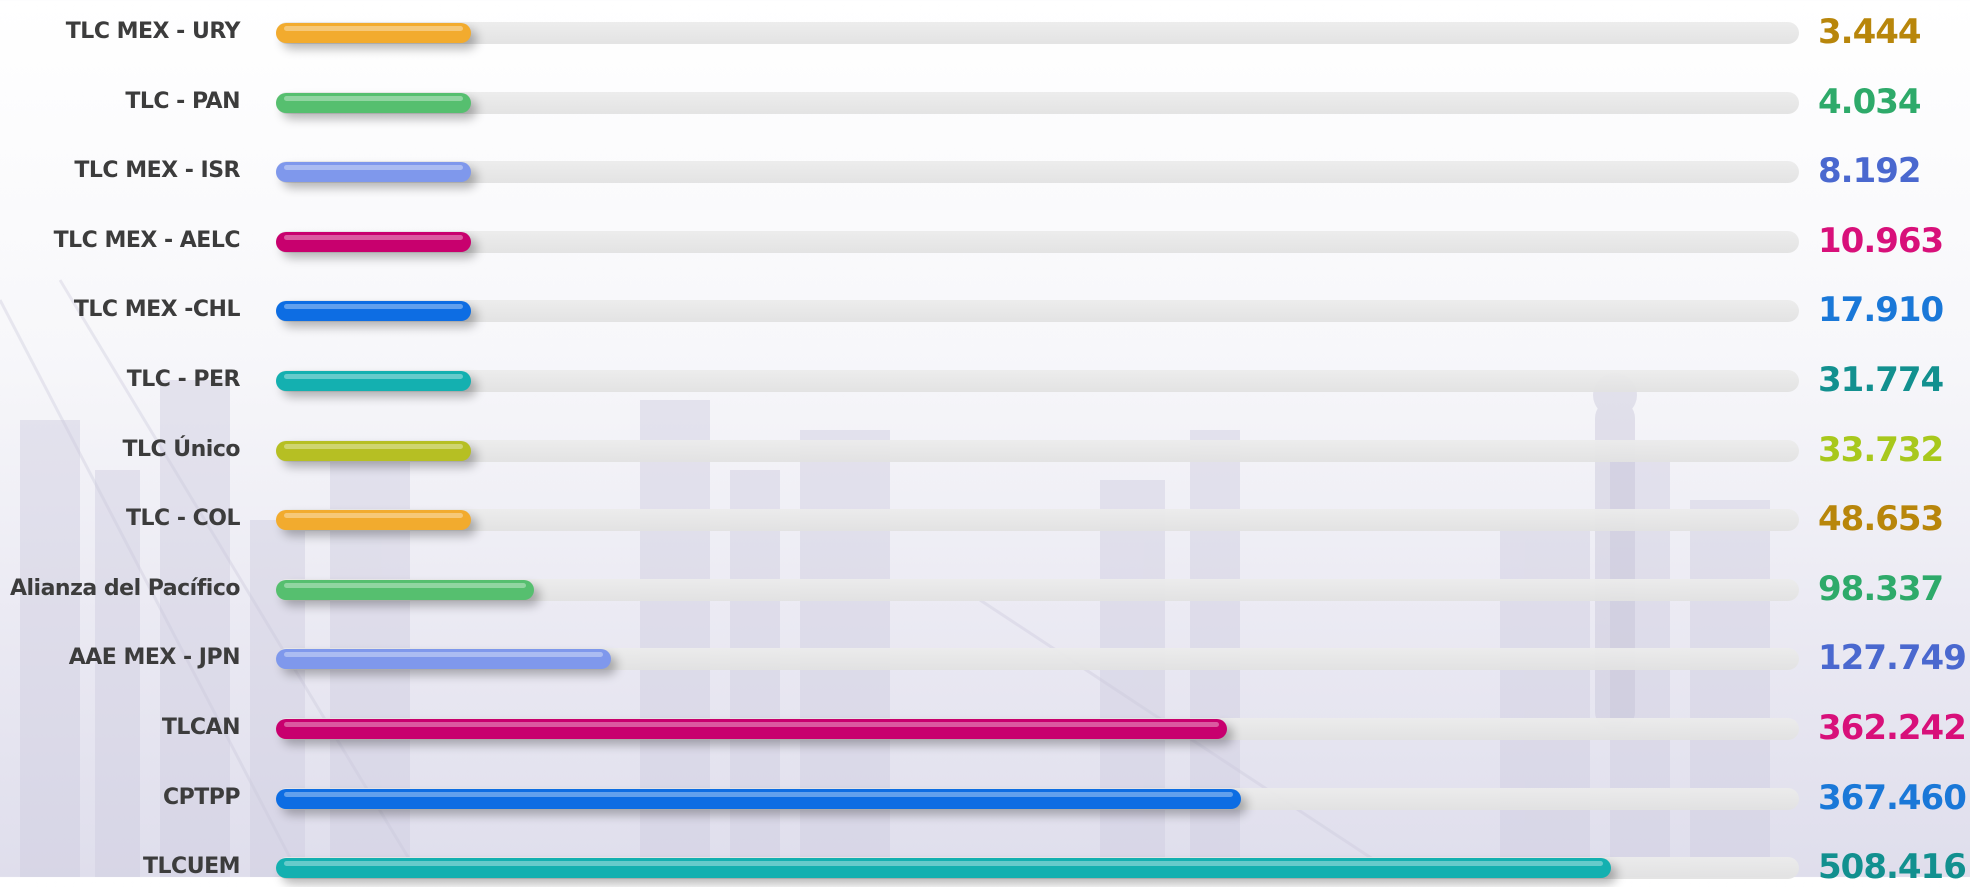  What do you see at coordinates (181, 449) in the screenshot?
I see `category-label: TLC Único` at bounding box center [181, 449].